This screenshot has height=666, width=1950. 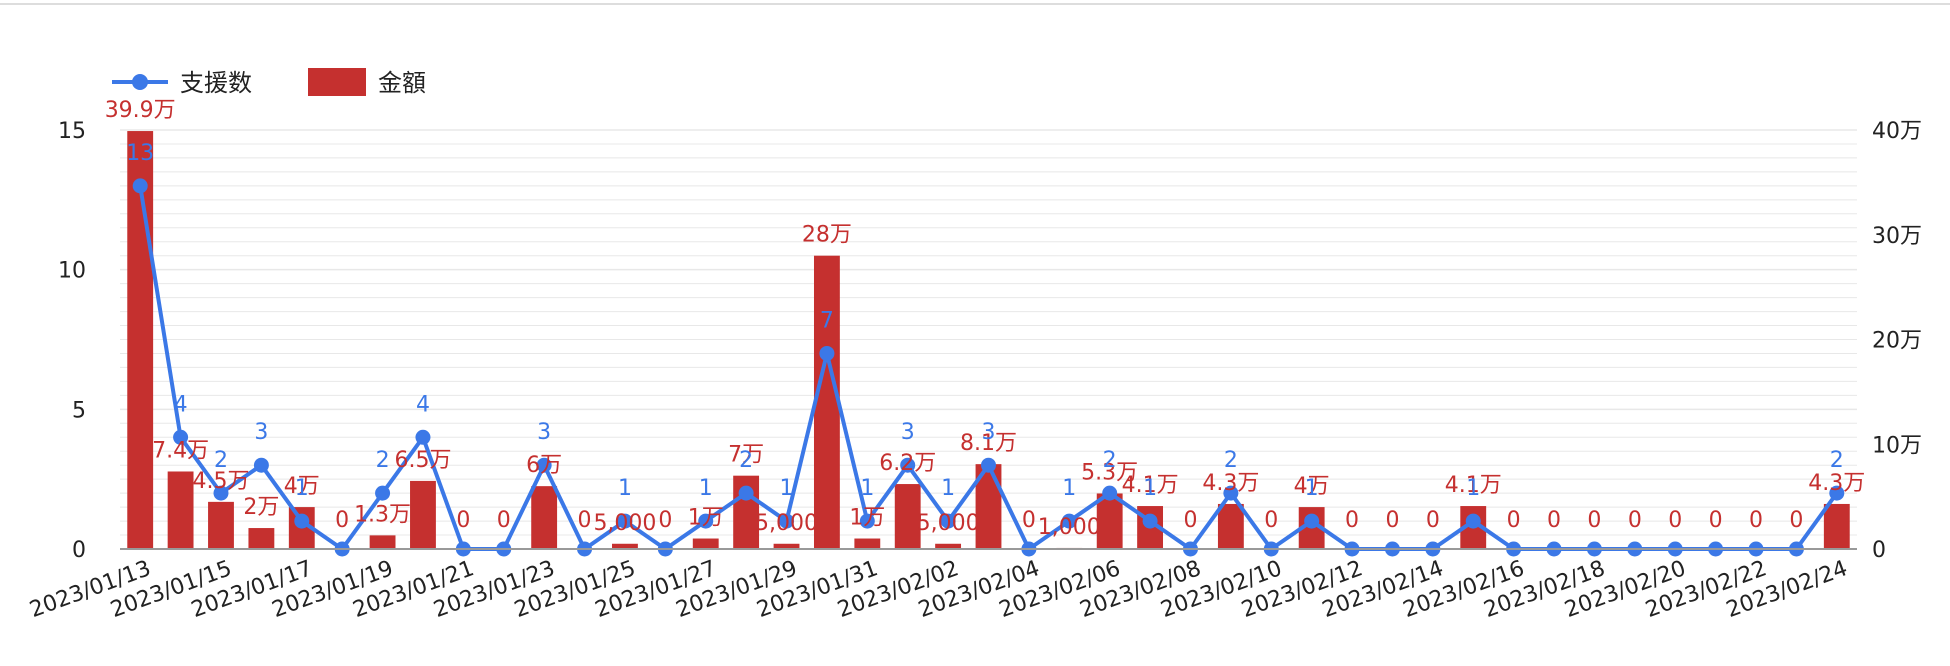 I want to click on count-data-label: 7, so click(x=827, y=320).